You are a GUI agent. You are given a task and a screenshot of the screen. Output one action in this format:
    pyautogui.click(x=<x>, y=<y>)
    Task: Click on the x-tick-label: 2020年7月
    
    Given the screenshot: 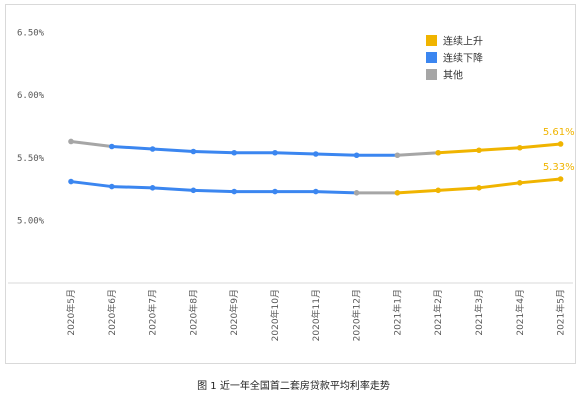 What is the action you would take?
    pyautogui.click(x=153, y=312)
    